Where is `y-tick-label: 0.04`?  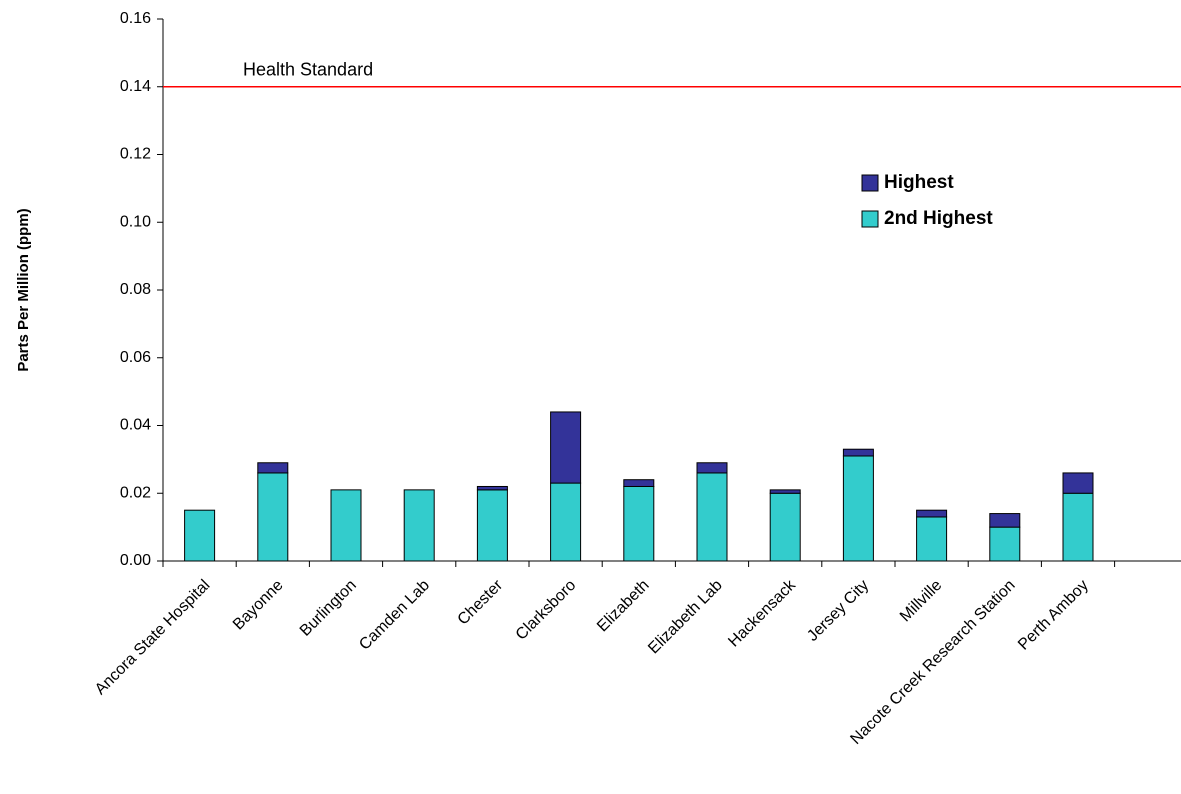
y-tick-label: 0.04 is located at coordinates (135, 425).